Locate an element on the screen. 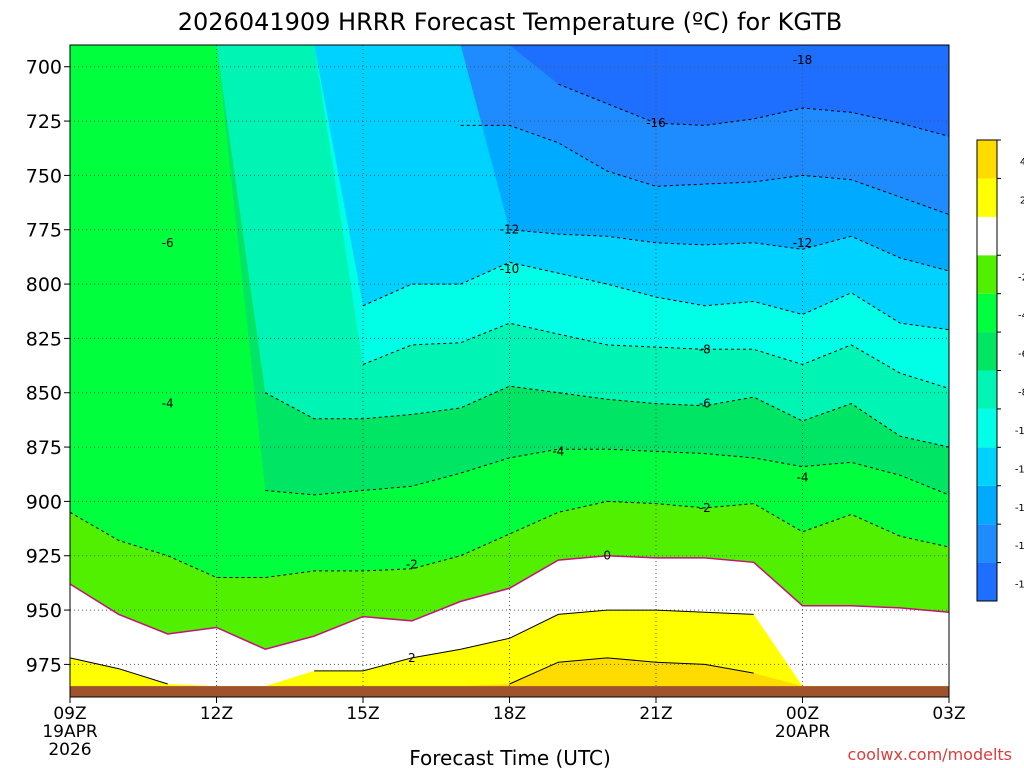  contour-line--10 is located at coordinates (656, 296).